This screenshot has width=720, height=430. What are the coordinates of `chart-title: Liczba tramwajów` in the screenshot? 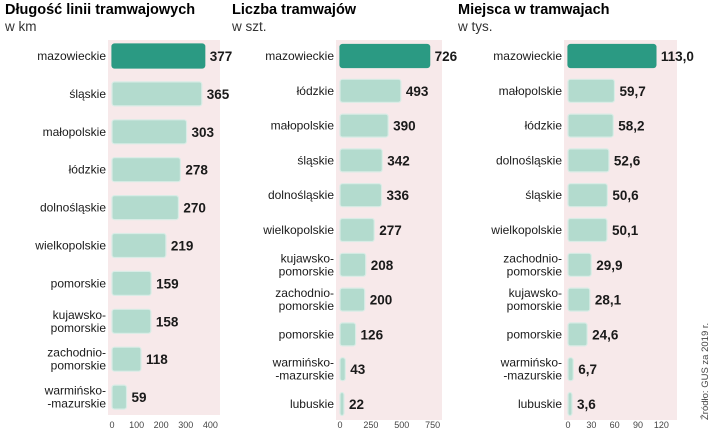 It's located at (294, 10).